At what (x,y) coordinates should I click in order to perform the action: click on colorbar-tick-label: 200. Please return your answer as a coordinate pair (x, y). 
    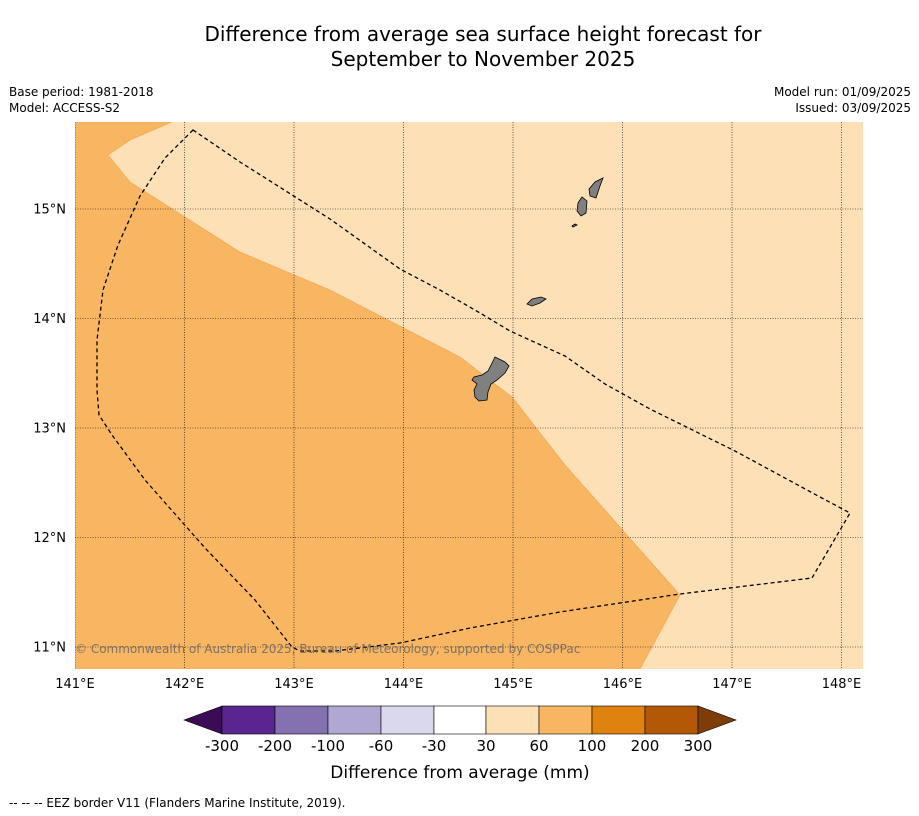
    Looking at the image, I should click on (645, 746).